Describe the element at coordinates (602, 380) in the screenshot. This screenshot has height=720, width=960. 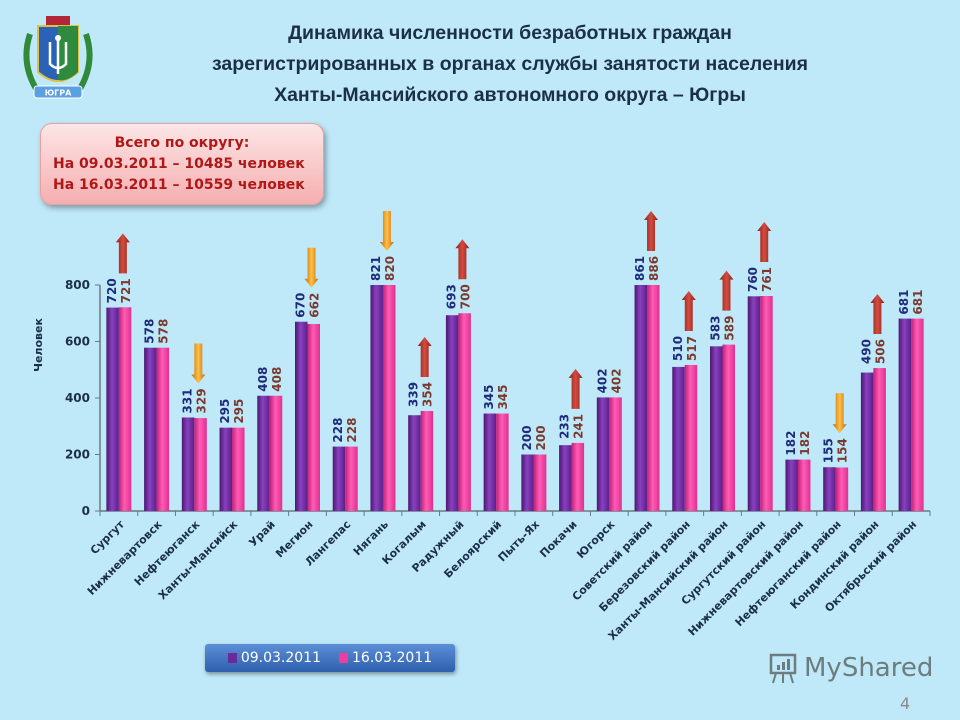
I see `data-label-series-1: 402` at that location.